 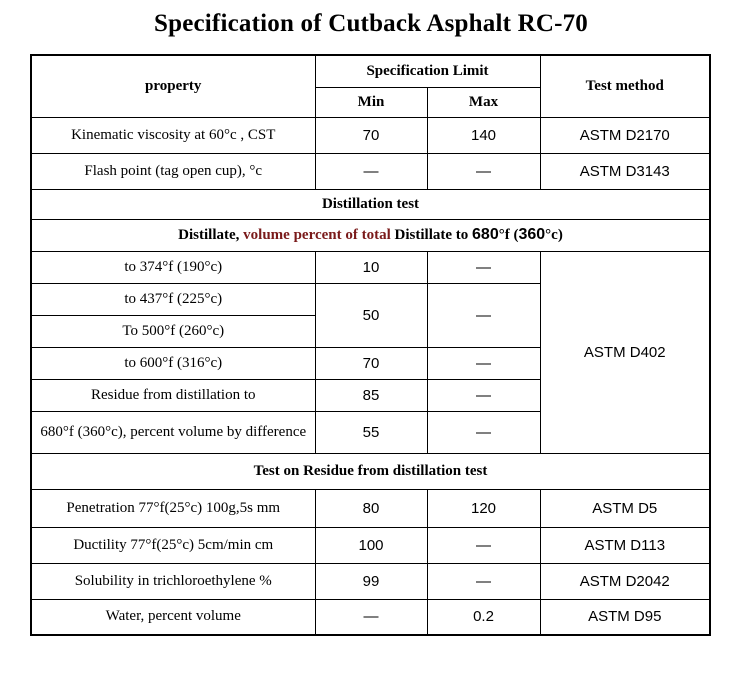 What do you see at coordinates (173, 545) in the screenshot?
I see `property-cell: Ductility 77°f(25°c) 5cm/min cm` at bounding box center [173, 545].